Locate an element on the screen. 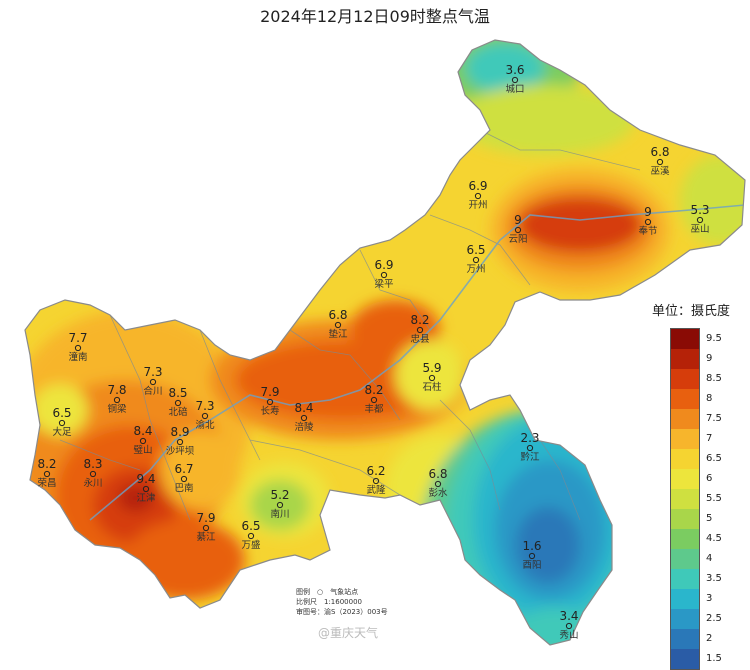  station-marker: 6.7 巴南 is located at coordinates (183, 478).